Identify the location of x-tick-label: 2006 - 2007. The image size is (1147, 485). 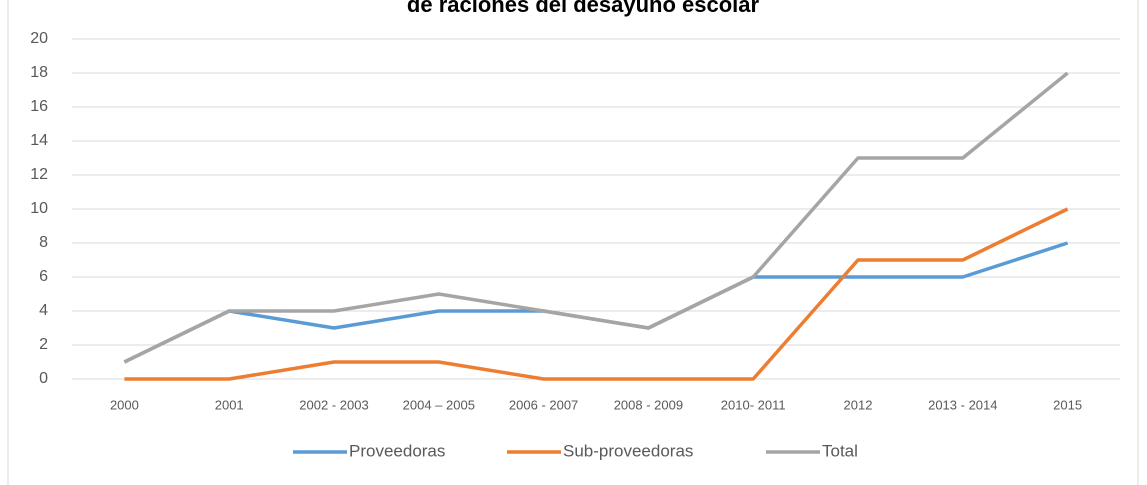
(543, 404).